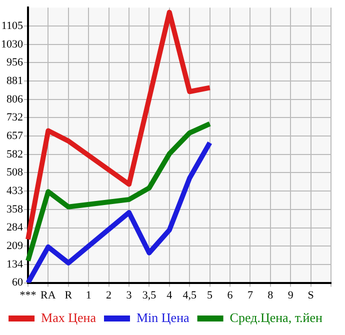 Image resolution: width=345 pixels, height=335 pixels. What do you see at coordinates (271, 295) in the screenshot?
I see `x-tick-label: 8` at bounding box center [271, 295].